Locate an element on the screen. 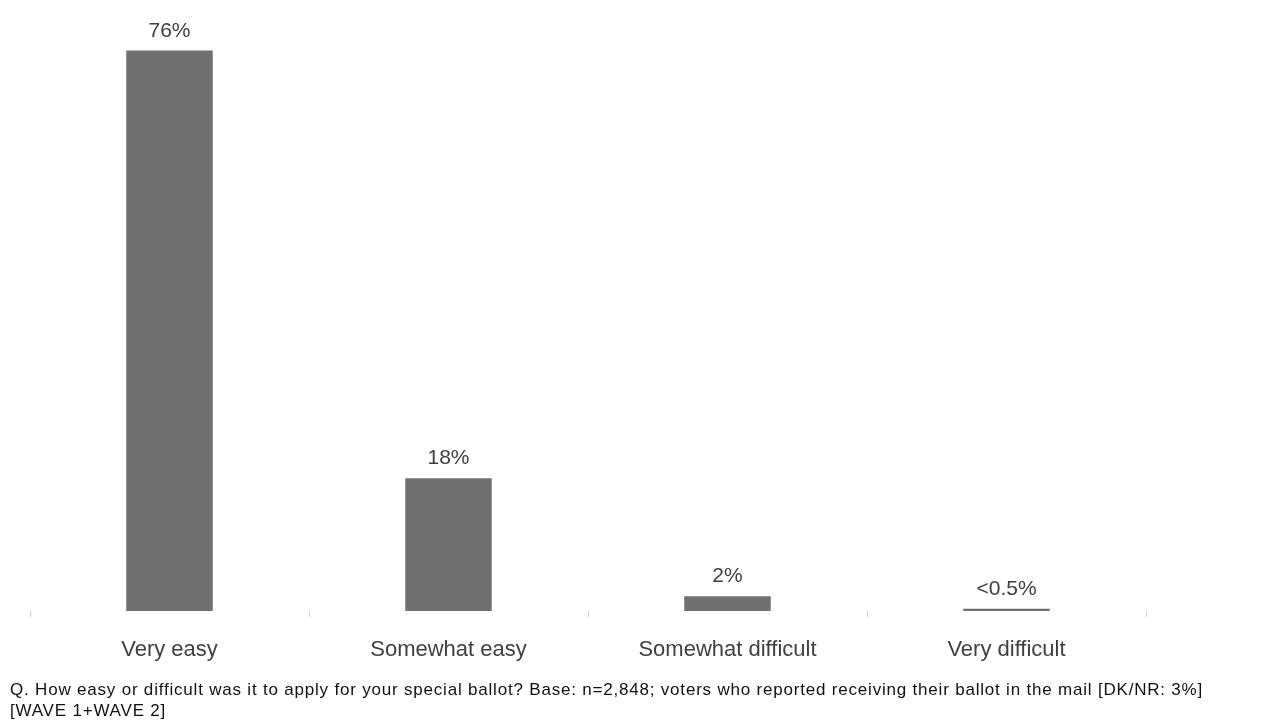 The image size is (1262, 723). data-label: <0.5% is located at coordinates (1006, 587).